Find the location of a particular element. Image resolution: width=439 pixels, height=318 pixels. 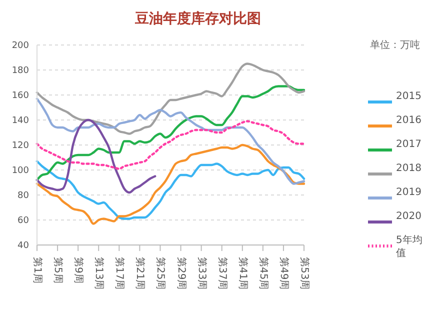

x-tick-label: 第9周 is located at coordinates (78, 270).